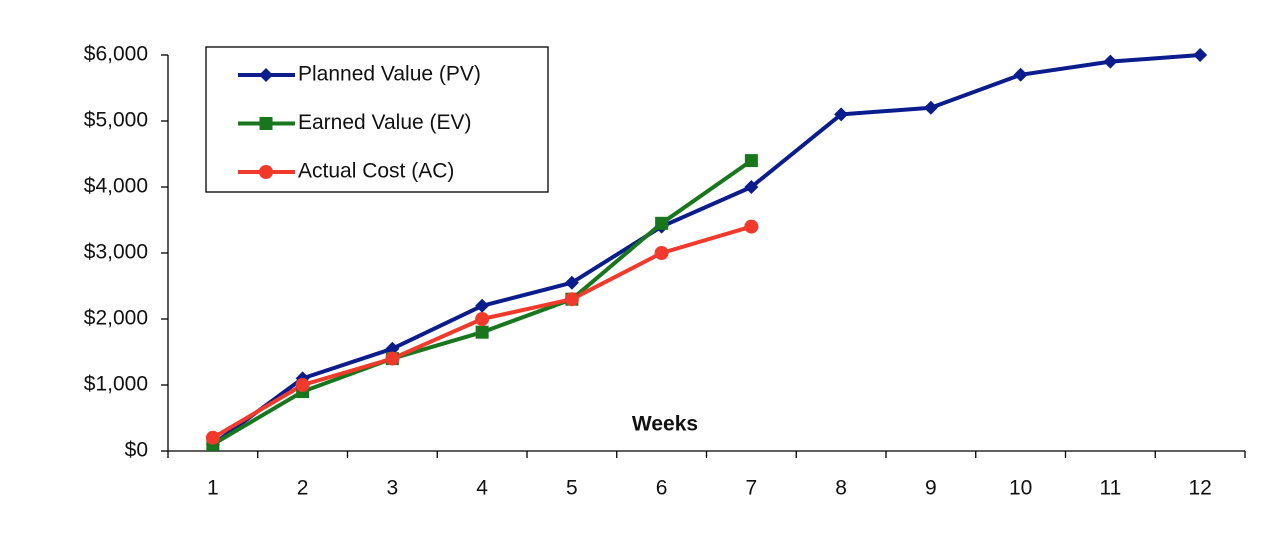  Describe the element at coordinates (482, 488) in the screenshot. I see `x-tick-label: 4` at that location.